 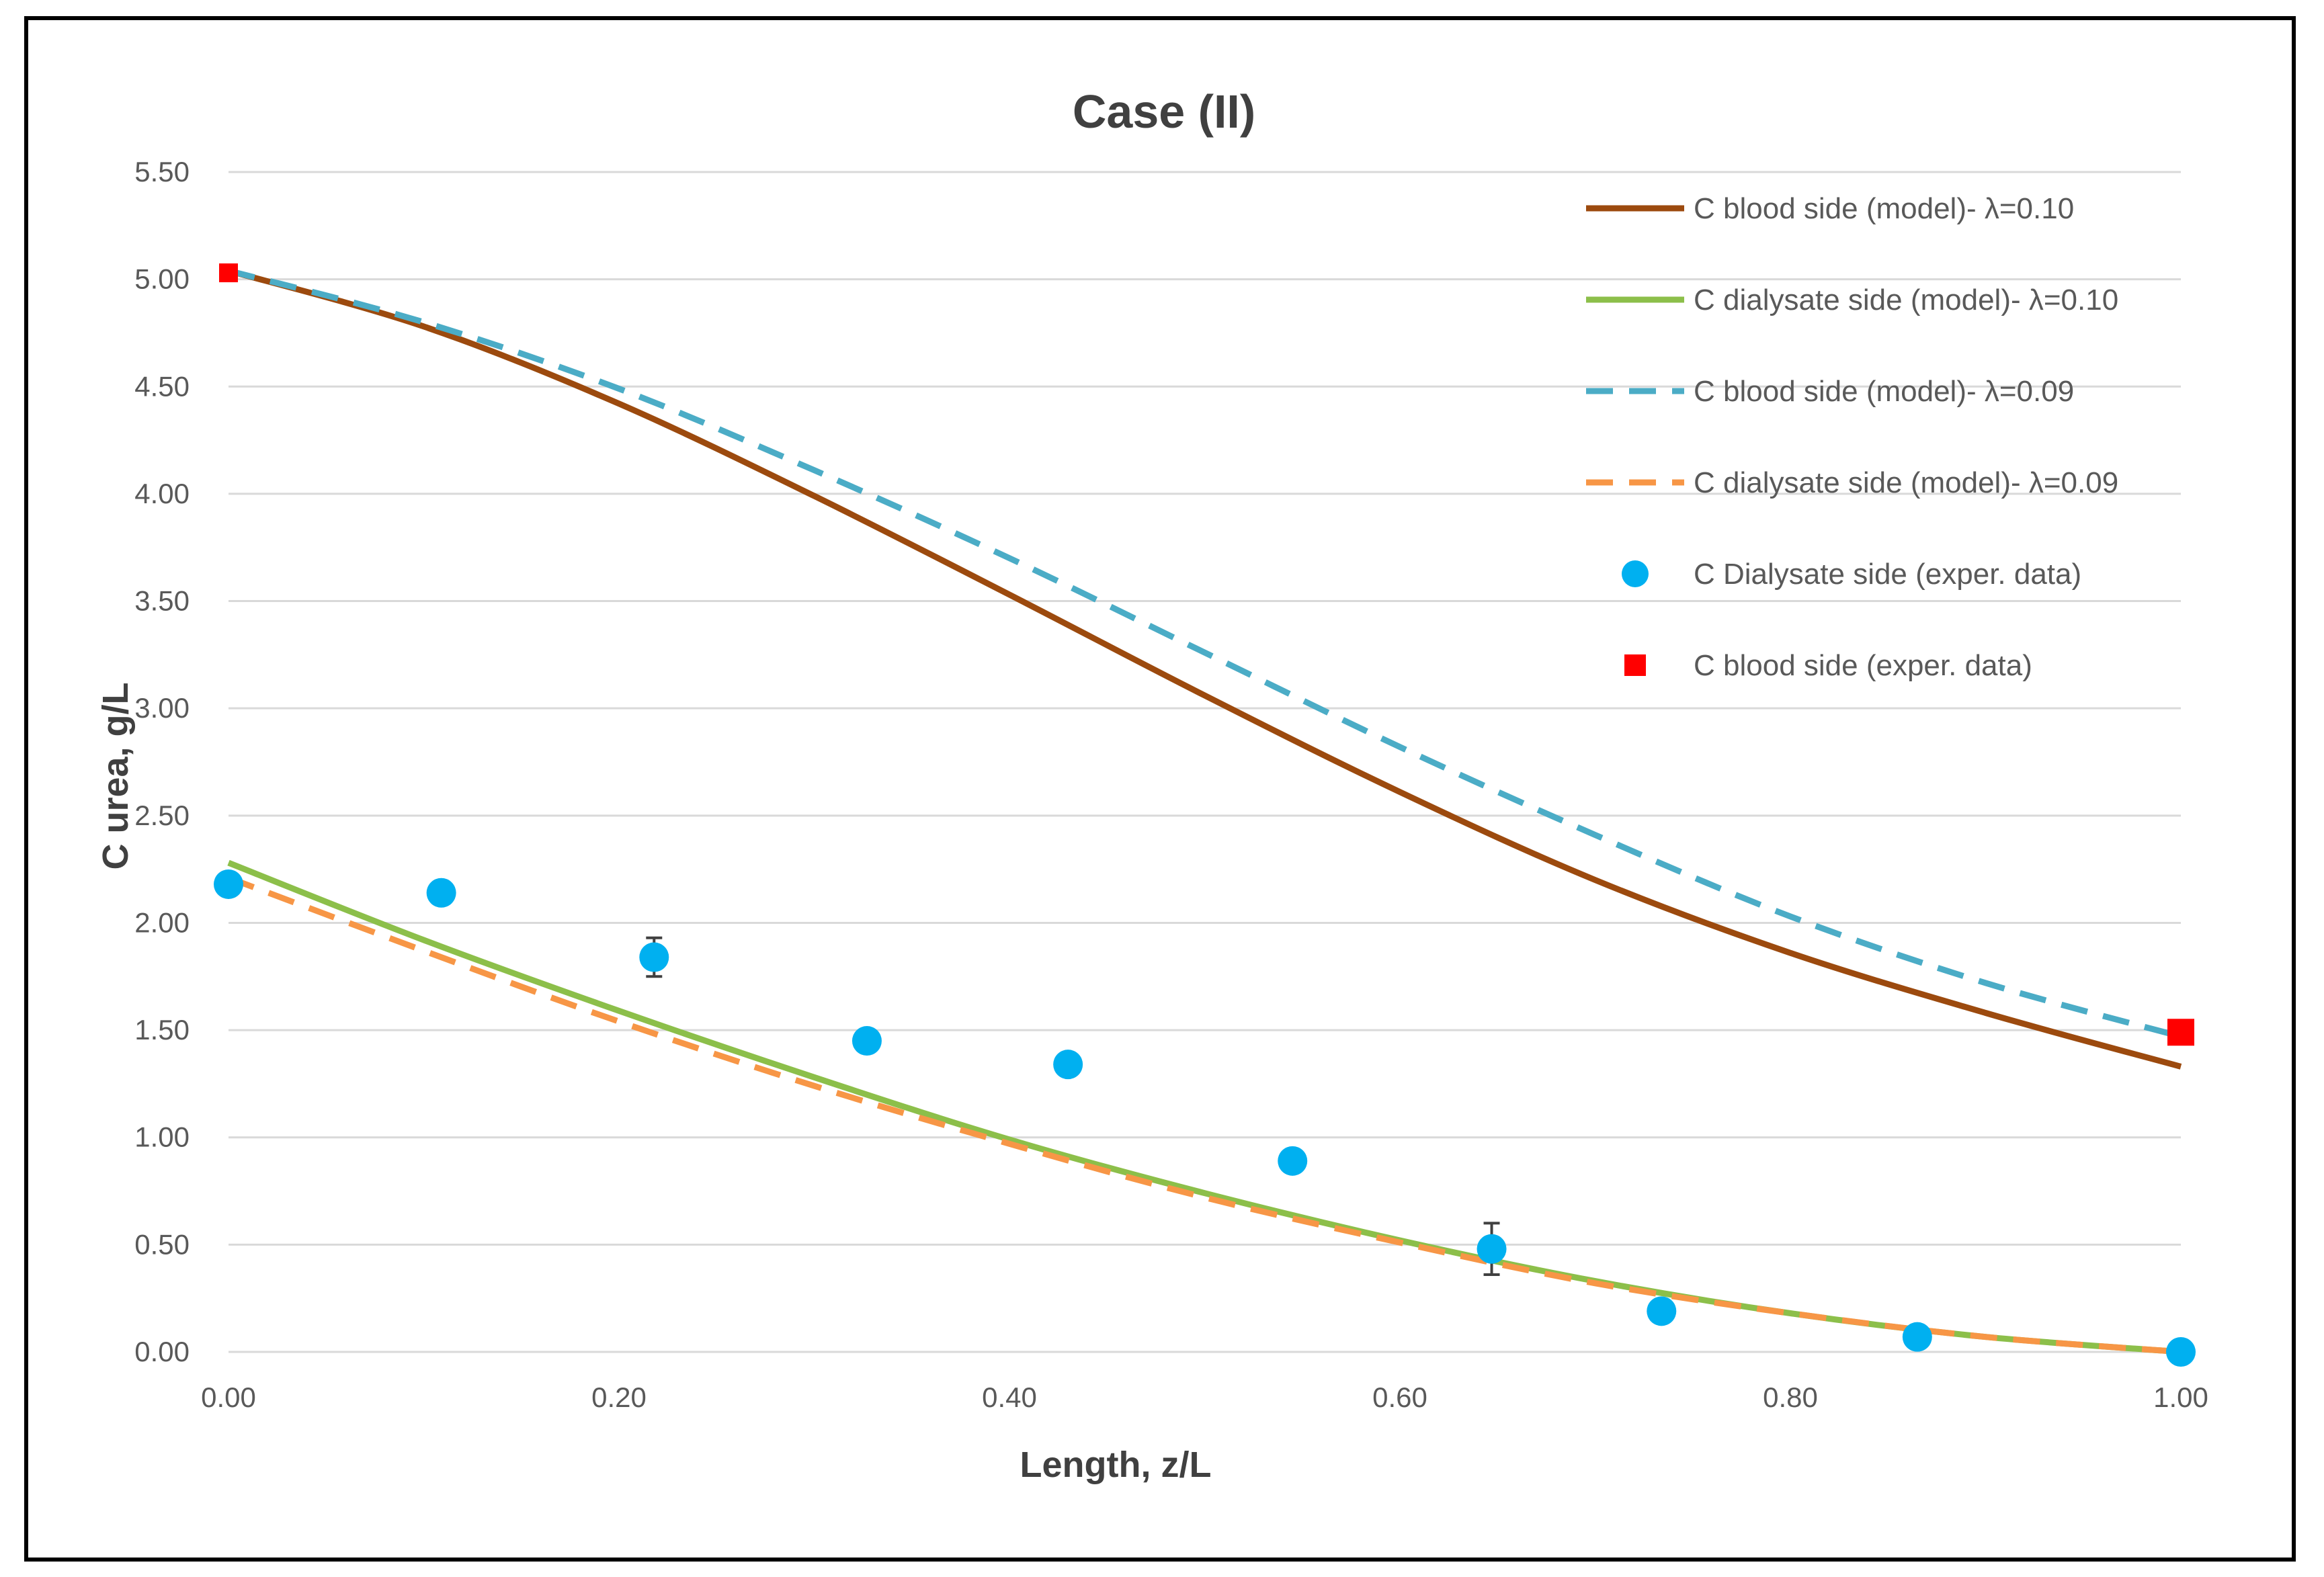 What do you see at coordinates (2180, 1397) in the screenshot?
I see `x-tick-label: 1.00` at bounding box center [2180, 1397].